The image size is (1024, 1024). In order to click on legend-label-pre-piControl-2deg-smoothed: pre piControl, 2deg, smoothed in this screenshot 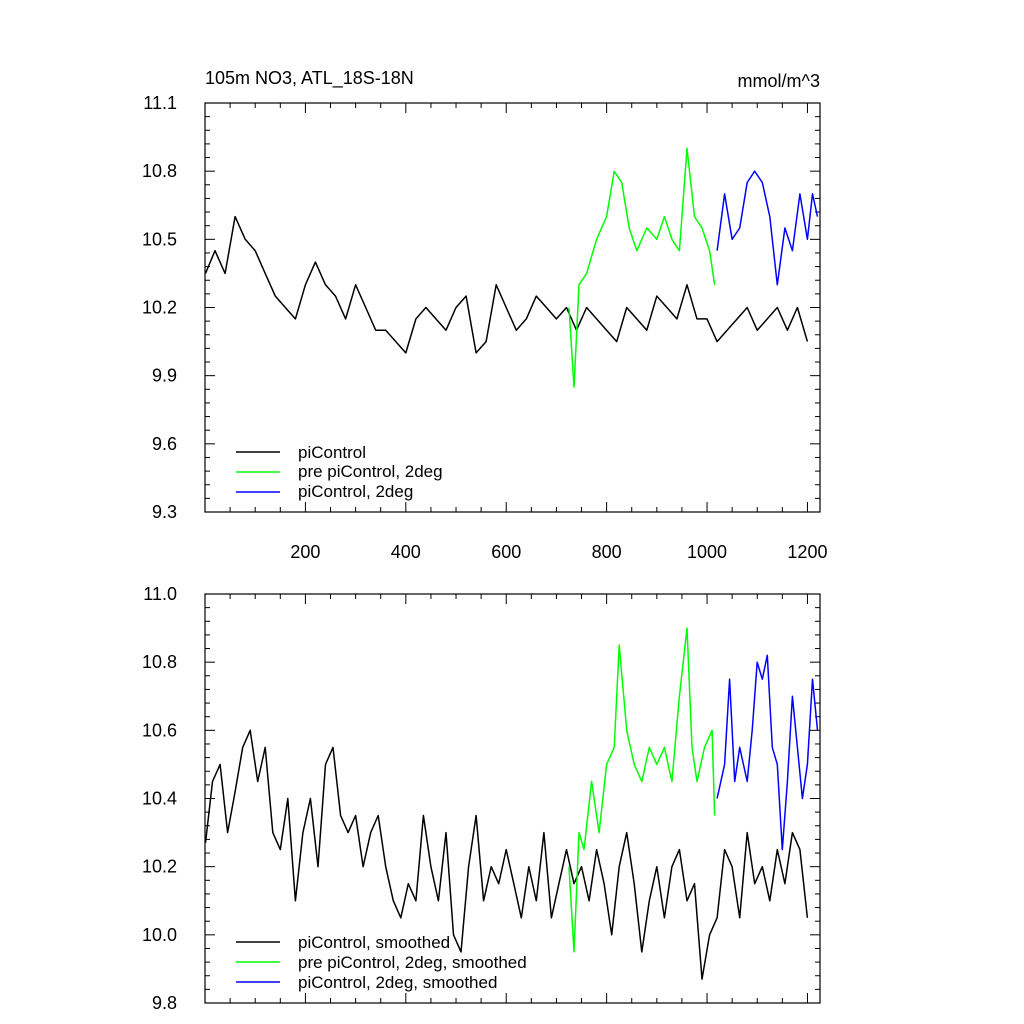, I will do `click(412, 962)`.